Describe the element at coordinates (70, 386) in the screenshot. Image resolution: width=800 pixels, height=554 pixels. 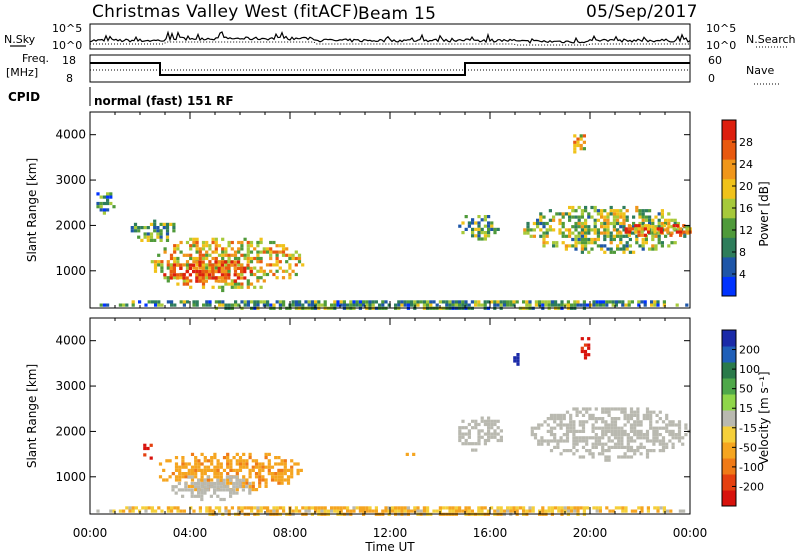
I see `y-tick-label: 3000` at that location.